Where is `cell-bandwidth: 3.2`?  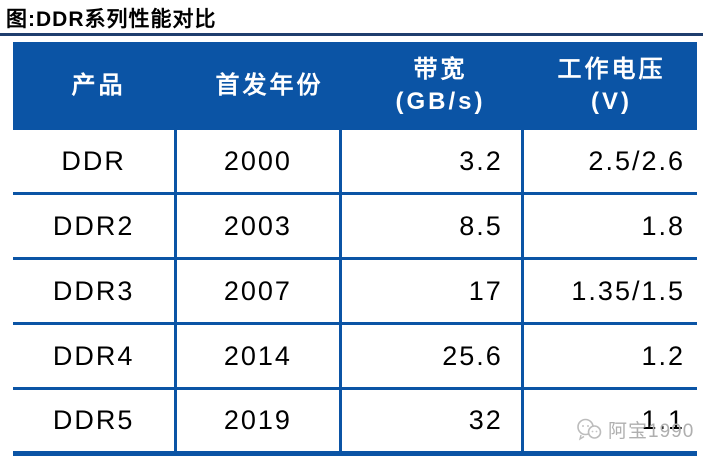 cell-bandwidth: 3.2 is located at coordinates (429, 161).